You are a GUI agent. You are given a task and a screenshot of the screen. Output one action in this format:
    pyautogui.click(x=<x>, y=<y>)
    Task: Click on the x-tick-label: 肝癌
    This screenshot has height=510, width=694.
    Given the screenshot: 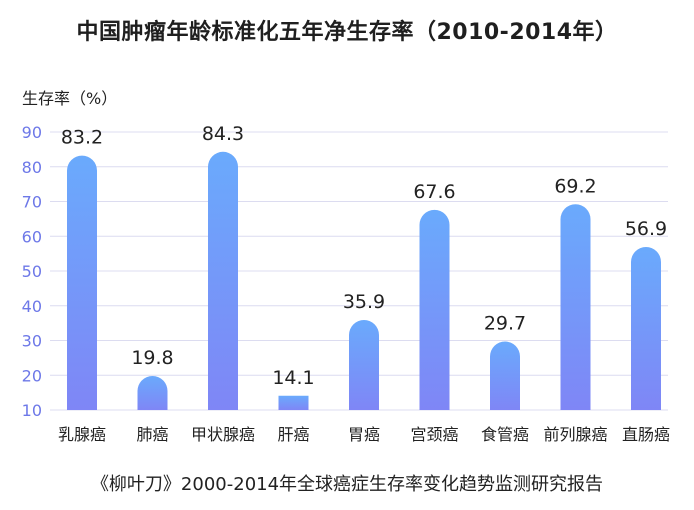 What is the action you would take?
    pyautogui.click(x=293, y=434)
    